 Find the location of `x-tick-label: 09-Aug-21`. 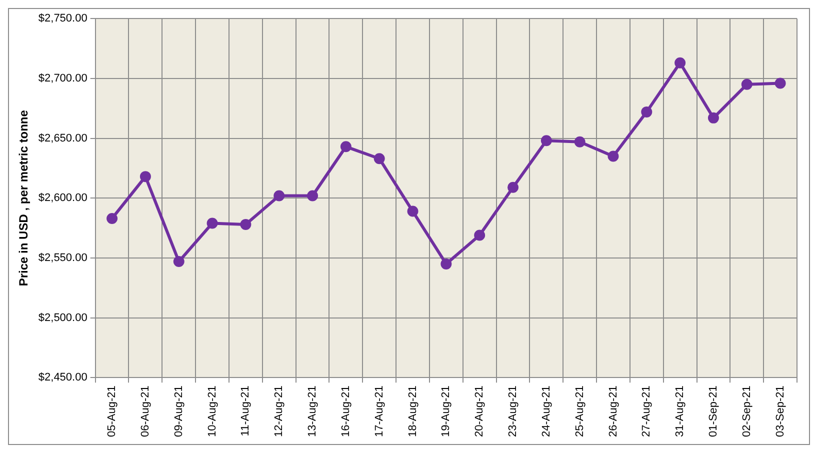

x-tick-label: 09-Aug-21 is located at coordinates (178, 412).